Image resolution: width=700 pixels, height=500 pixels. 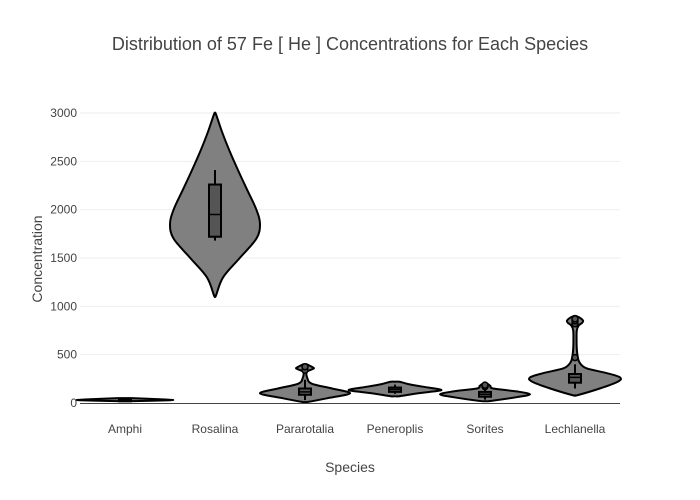 I want to click on violin-peneroplis, so click(x=395, y=389).